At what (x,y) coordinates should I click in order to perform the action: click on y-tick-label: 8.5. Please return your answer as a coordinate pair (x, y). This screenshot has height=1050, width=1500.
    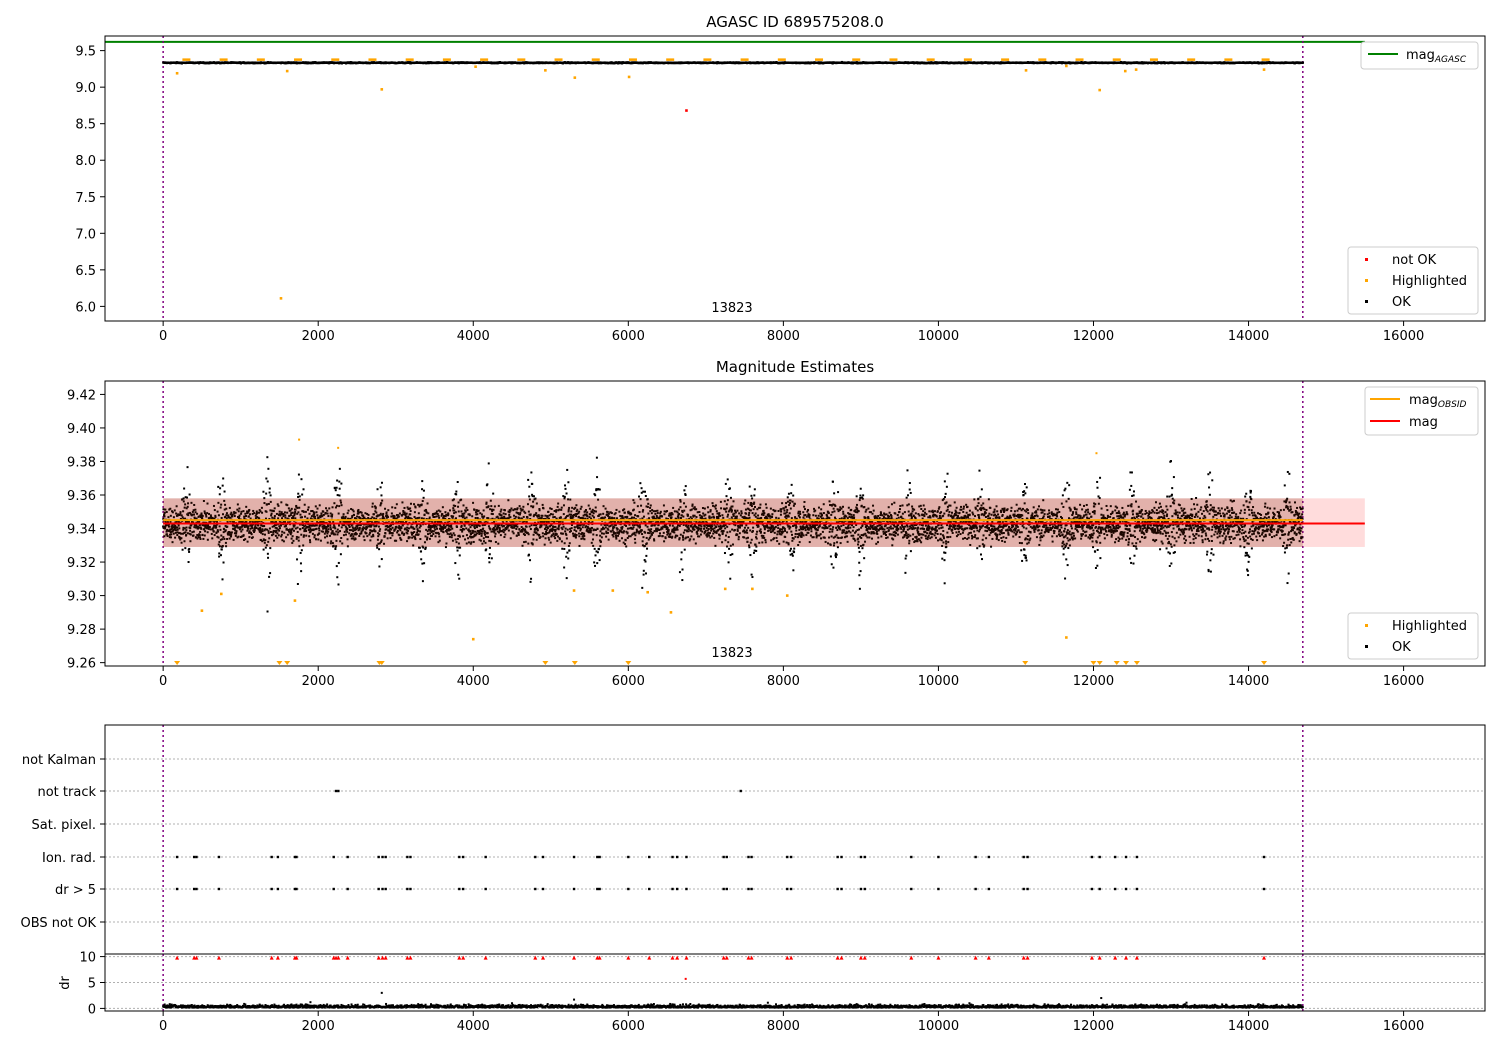
    Looking at the image, I should click on (85, 125).